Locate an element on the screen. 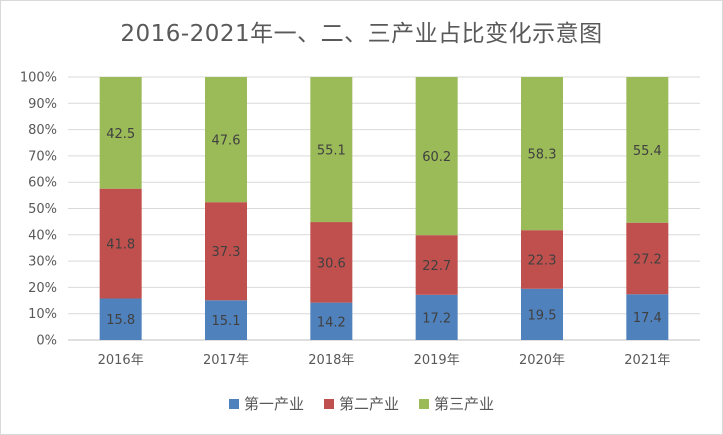  x-tick-label: 2016年 is located at coordinates (121, 360).